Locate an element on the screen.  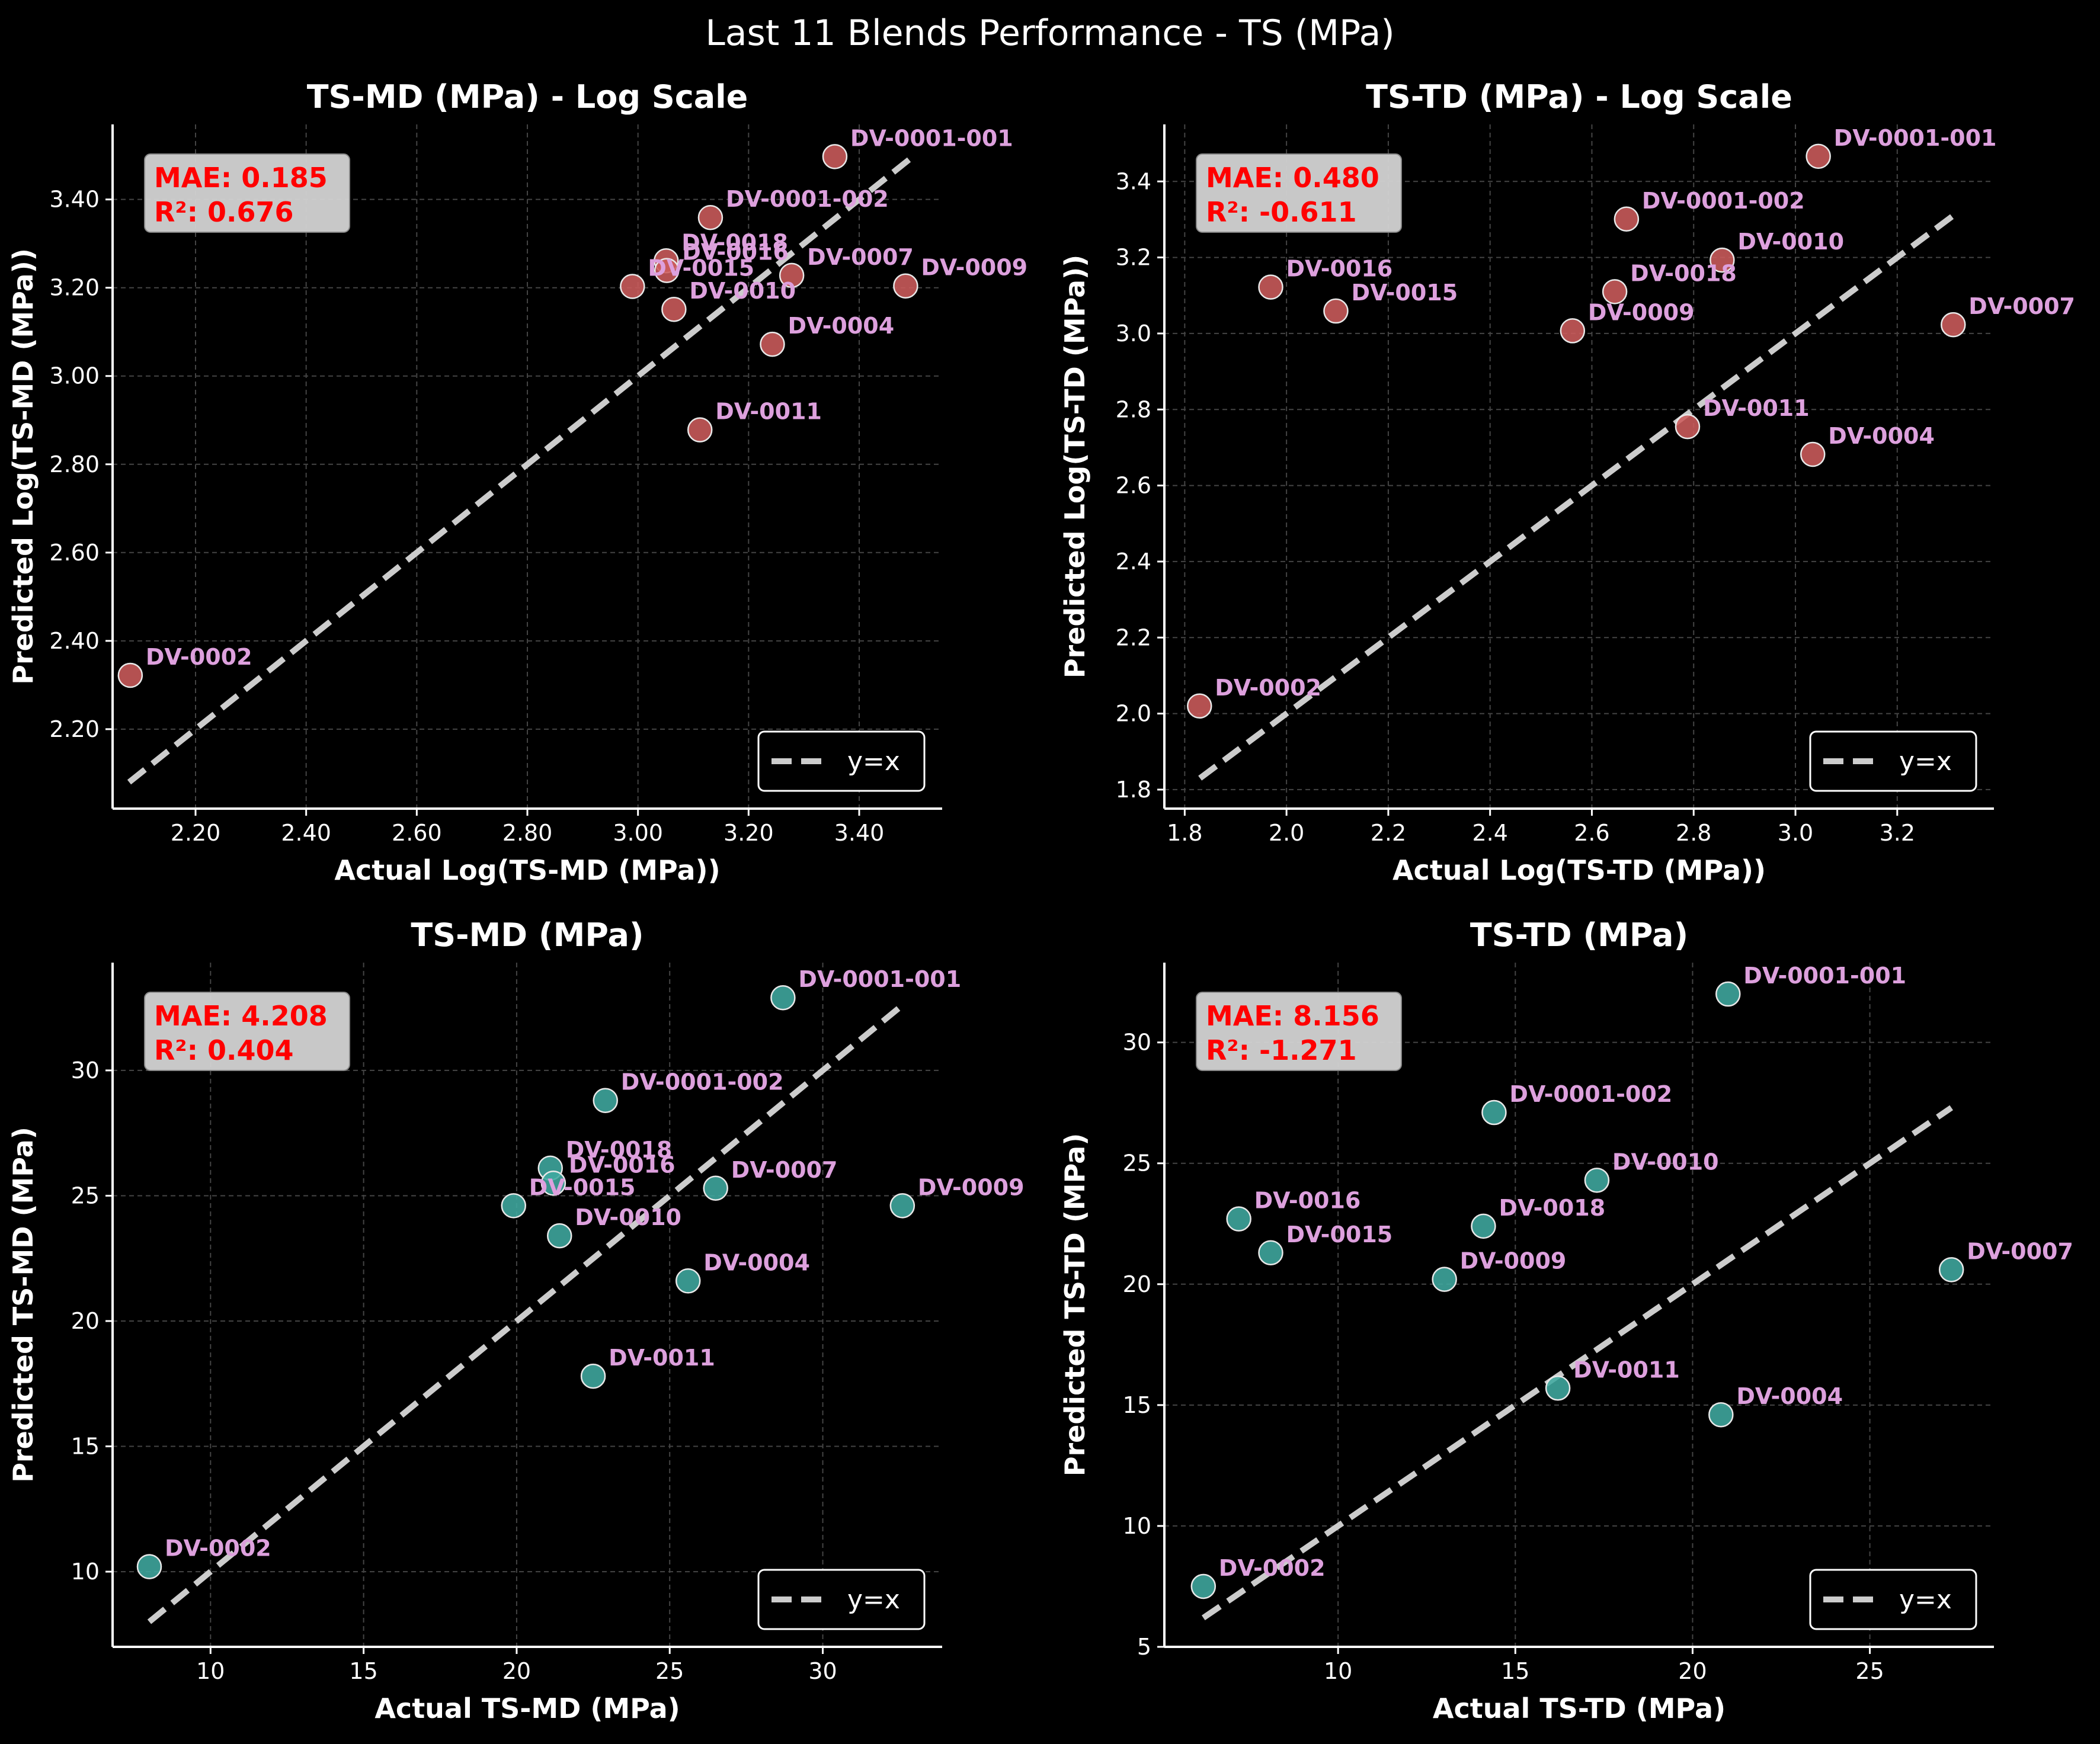
x-axis-label: Actual TS-TD (MPa) is located at coordinates (1579, 1708).